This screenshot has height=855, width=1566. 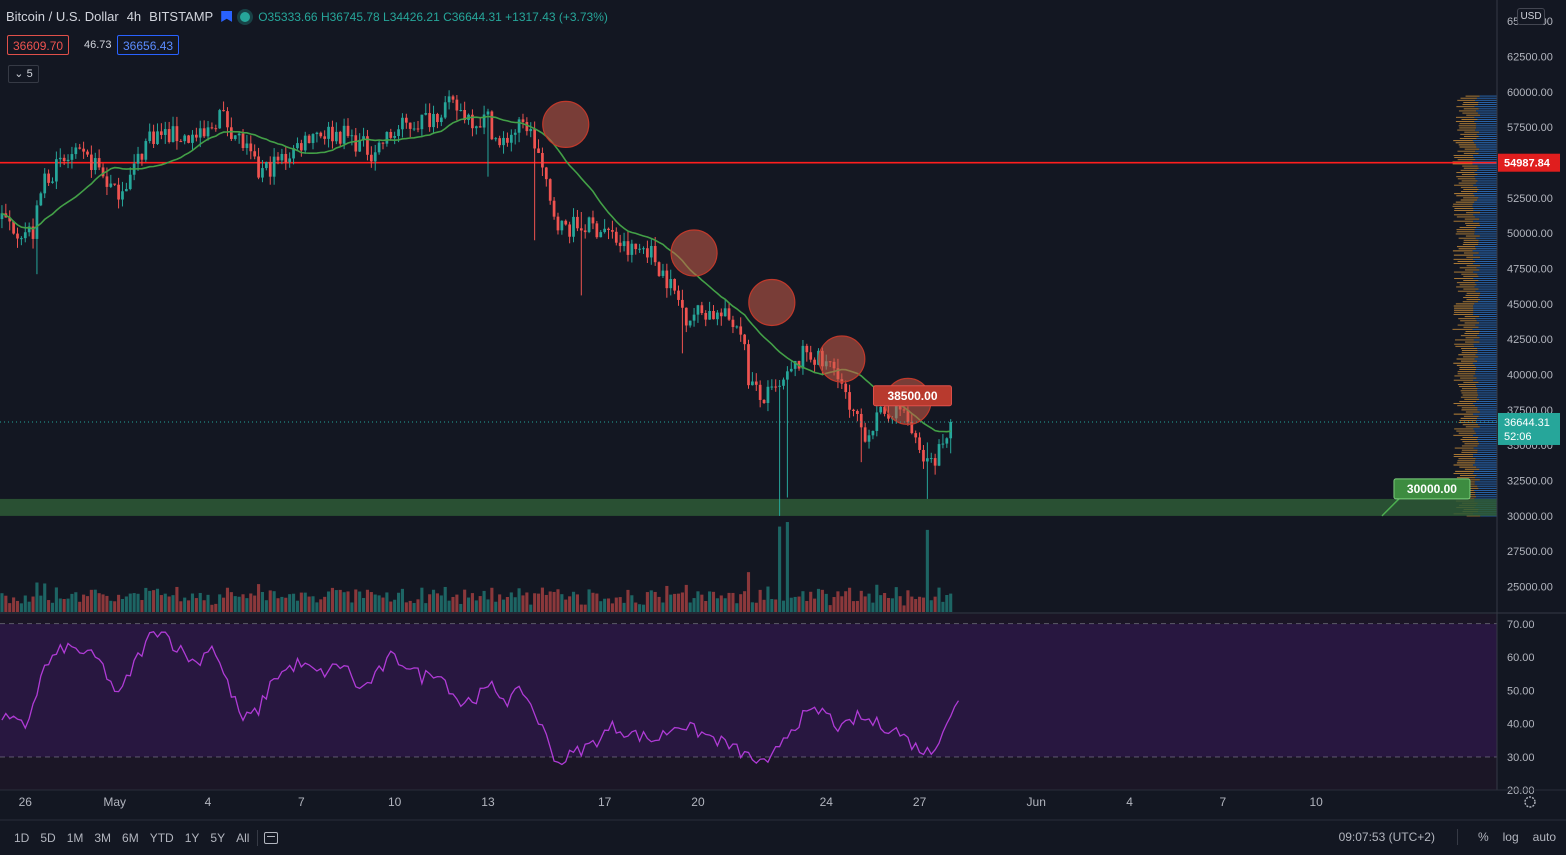 What do you see at coordinates (258, 837) in the screenshot?
I see `divider` at bounding box center [258, 837].